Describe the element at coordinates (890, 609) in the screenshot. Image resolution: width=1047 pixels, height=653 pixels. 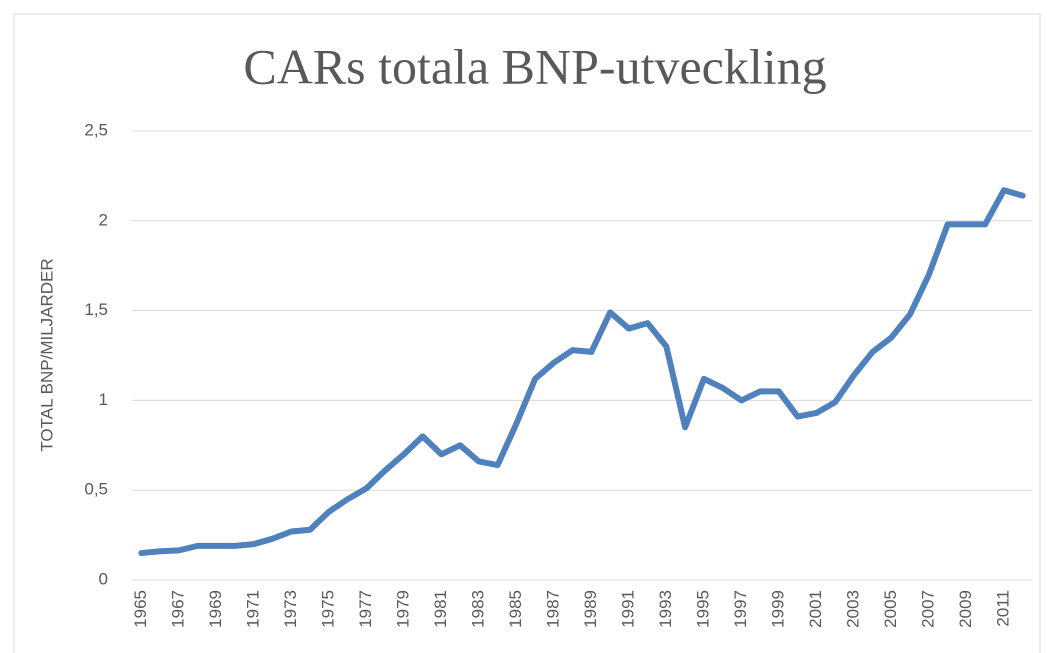
I see `x-tick-label: 2005` at that location.